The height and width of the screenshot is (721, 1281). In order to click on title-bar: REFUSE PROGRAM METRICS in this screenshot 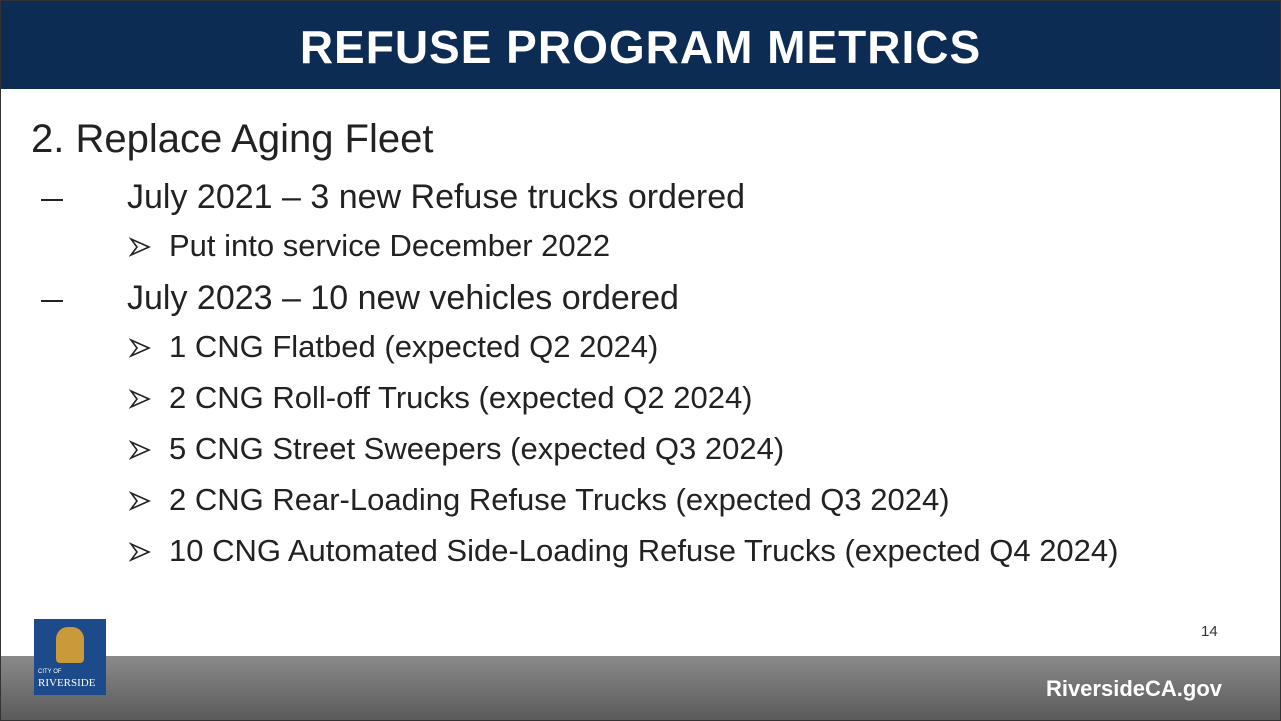, I will do `click(640, 45)`.